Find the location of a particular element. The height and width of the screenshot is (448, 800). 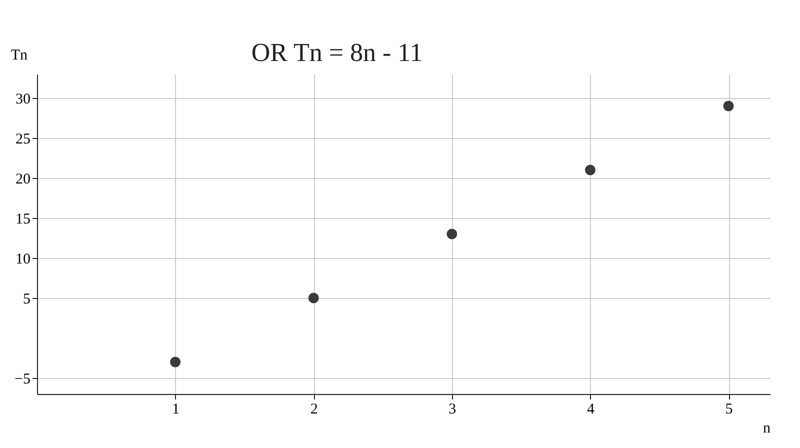

x-tick-label: 1 is located at coordinates (176, 410).